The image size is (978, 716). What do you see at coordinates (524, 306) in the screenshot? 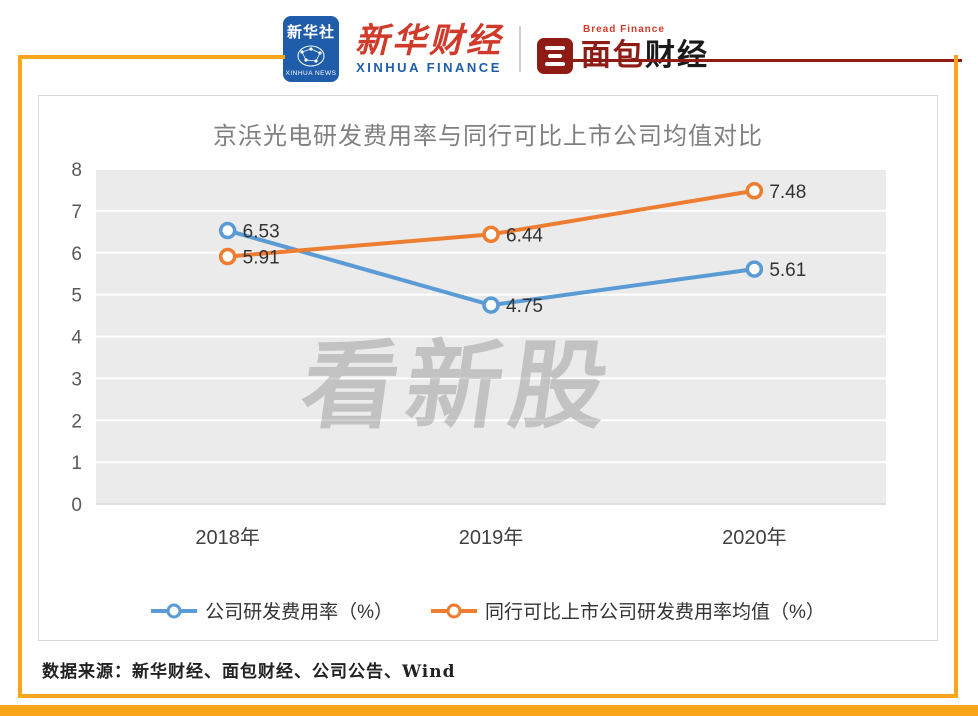
I see `data-label: 4.75` at bounding box center [524, 306].